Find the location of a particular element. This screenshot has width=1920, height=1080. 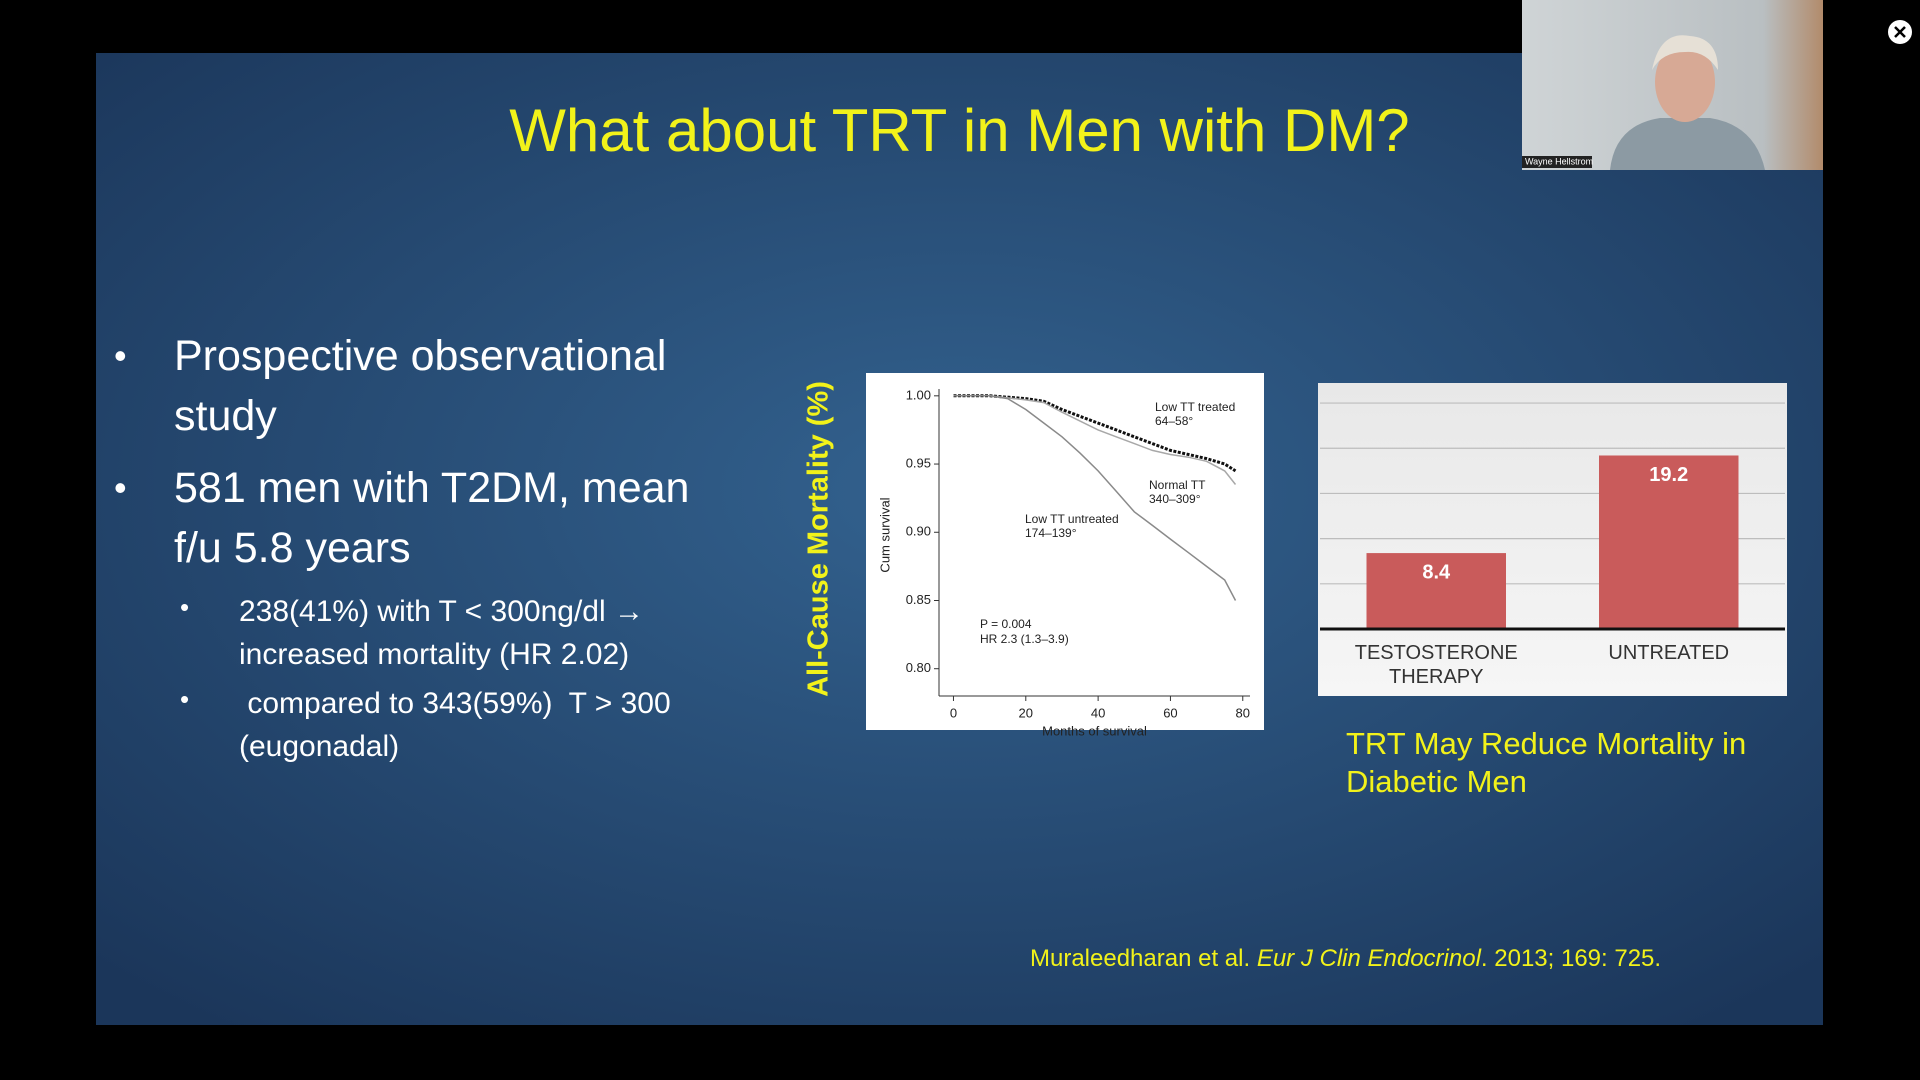

y-tick-label: 1.00 is located at coordinates (918, 394).